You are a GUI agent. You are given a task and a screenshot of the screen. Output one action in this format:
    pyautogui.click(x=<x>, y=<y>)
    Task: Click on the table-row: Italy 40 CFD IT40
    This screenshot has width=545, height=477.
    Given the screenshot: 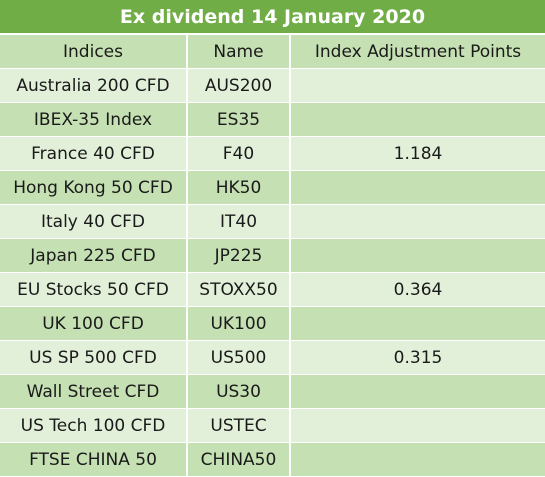 What is the action you would take?
    pyautogui.click(x=272, y=221)
    